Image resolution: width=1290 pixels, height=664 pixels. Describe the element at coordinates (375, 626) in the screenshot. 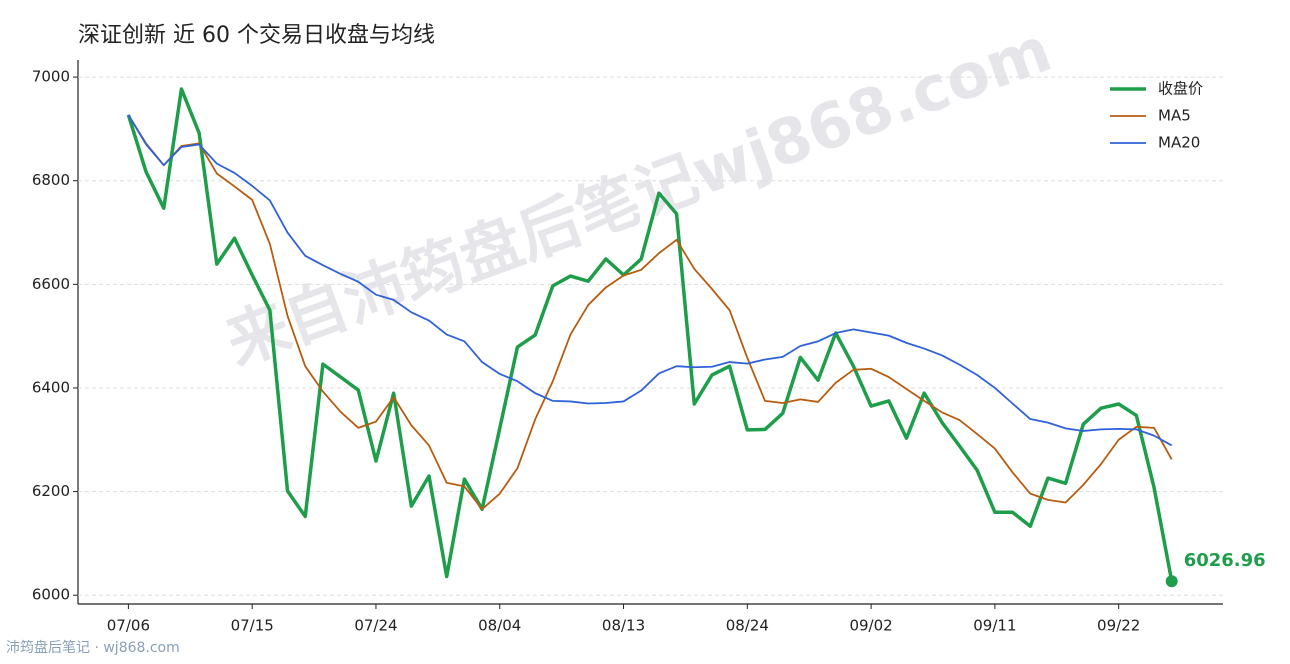

I see `x-tick-label: 07/24` at that location.